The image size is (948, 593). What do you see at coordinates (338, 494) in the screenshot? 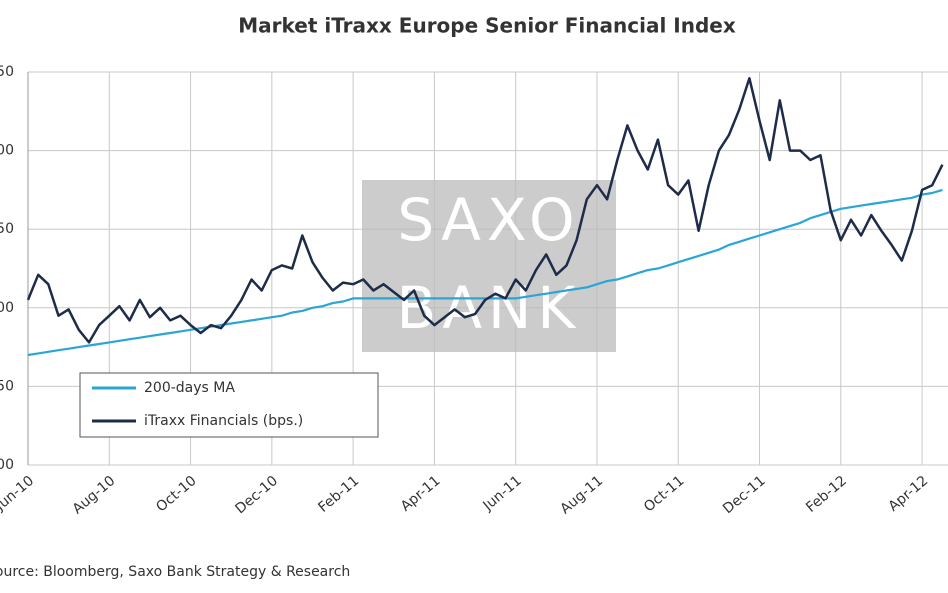
I see `x-tick-label: Feb-11` at bounding box center [338, 494].